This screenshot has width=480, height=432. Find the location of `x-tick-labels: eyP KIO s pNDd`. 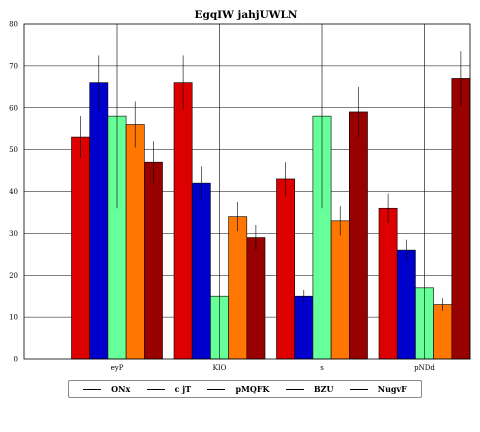

x-tick-labels: eyP KIO s pNDd is located at coordinates (273, 368).